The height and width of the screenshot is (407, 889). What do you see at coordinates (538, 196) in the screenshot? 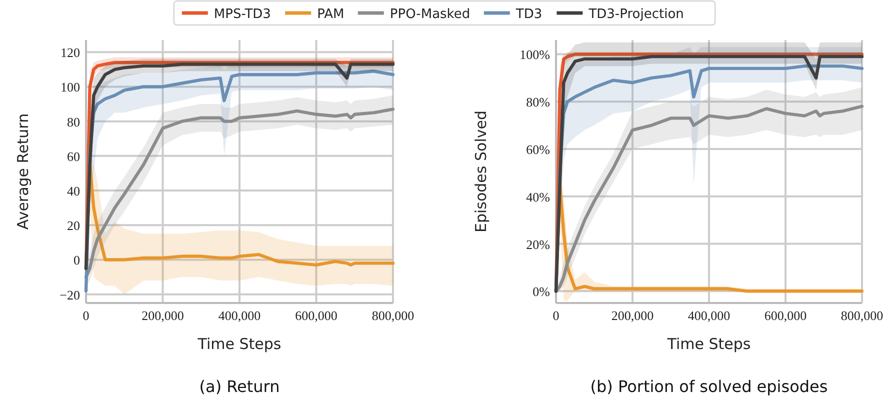
I see `y-tick-label: 40%` at bounding box center [538, 196].